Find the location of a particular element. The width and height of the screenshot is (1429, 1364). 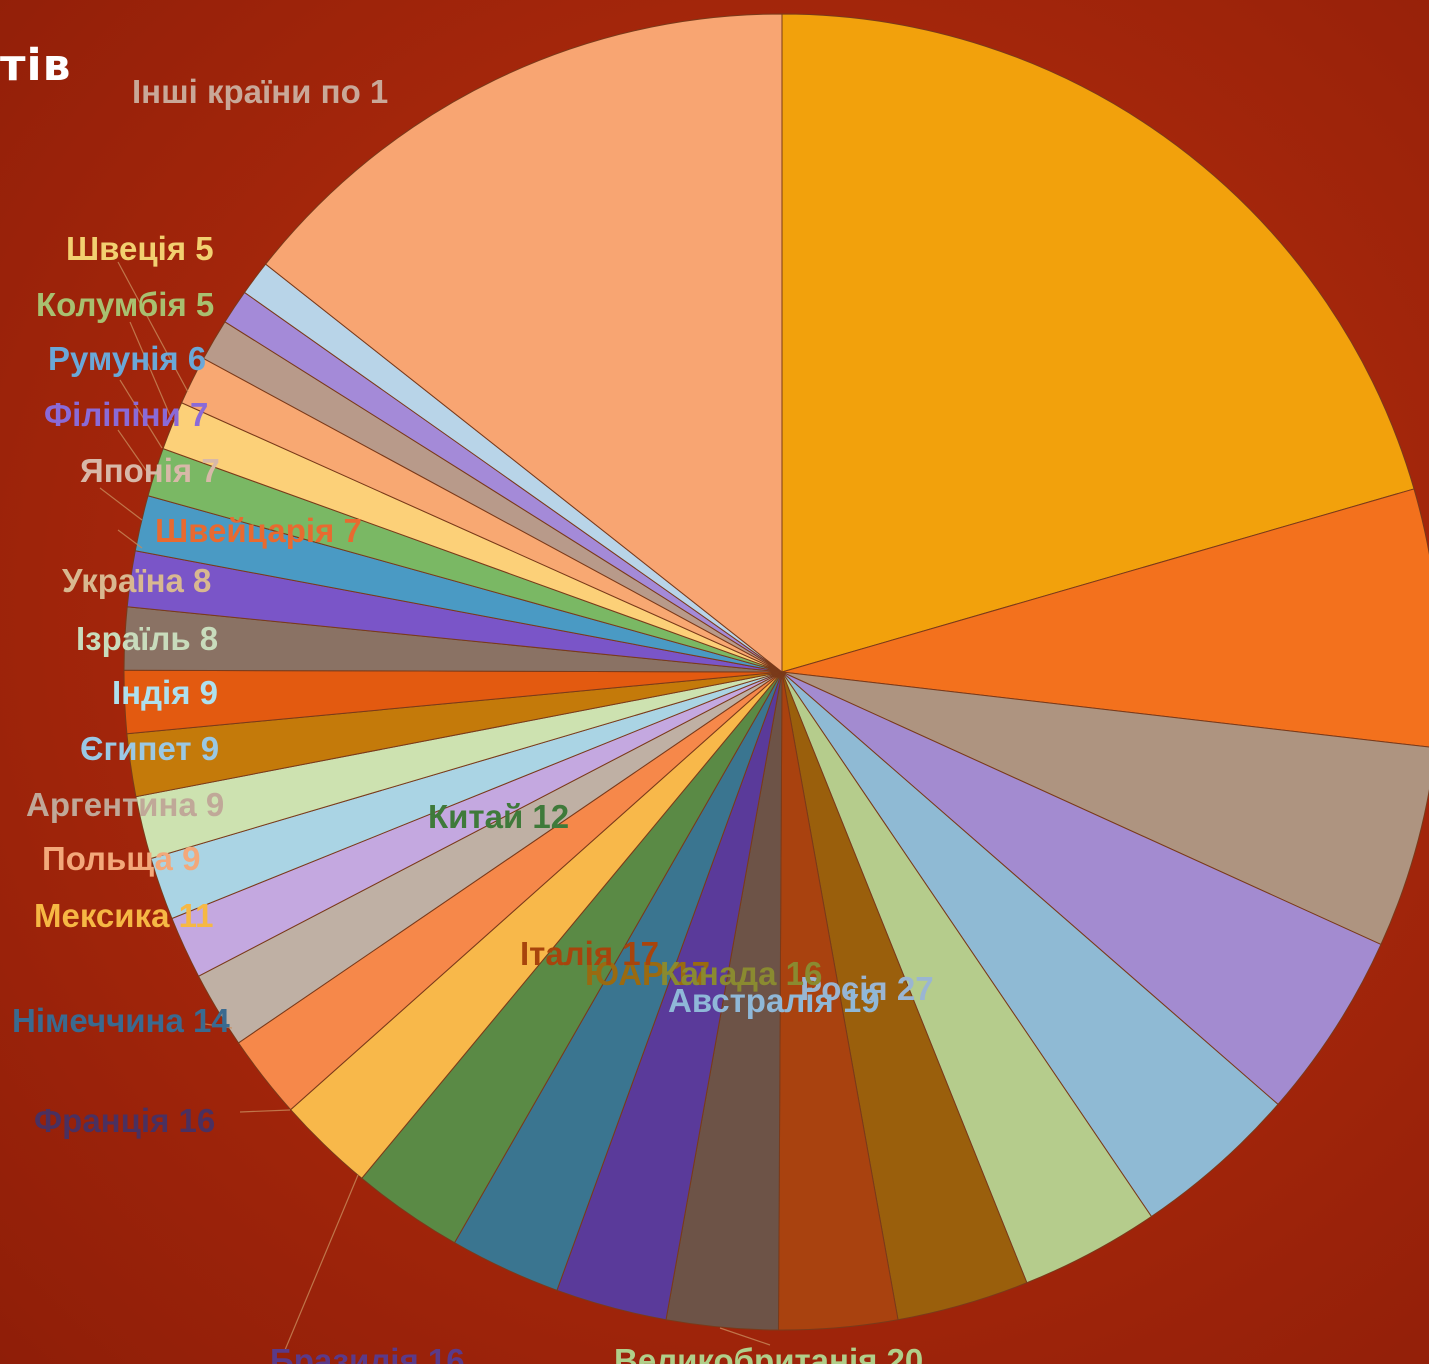

slice-label: Великобританія 20 is located at coordinates (768, 1353).